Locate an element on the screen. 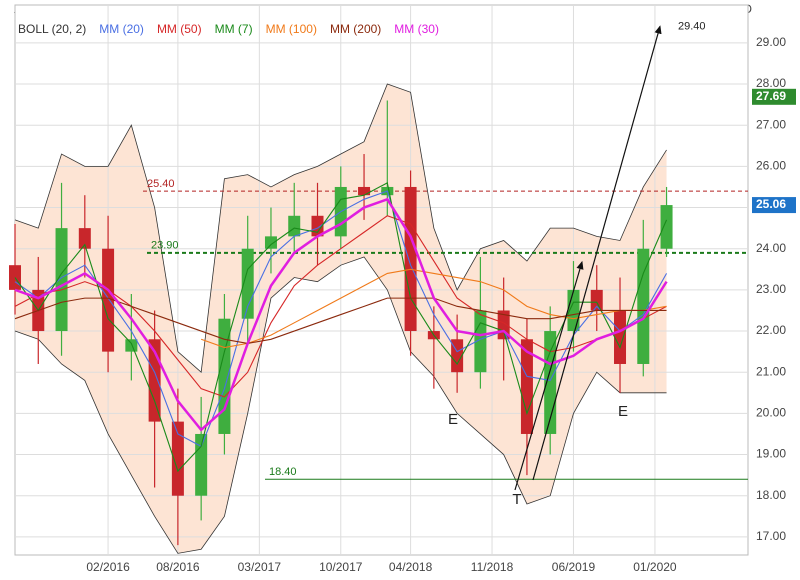  target-arrow is located at coordinates (597, 253).